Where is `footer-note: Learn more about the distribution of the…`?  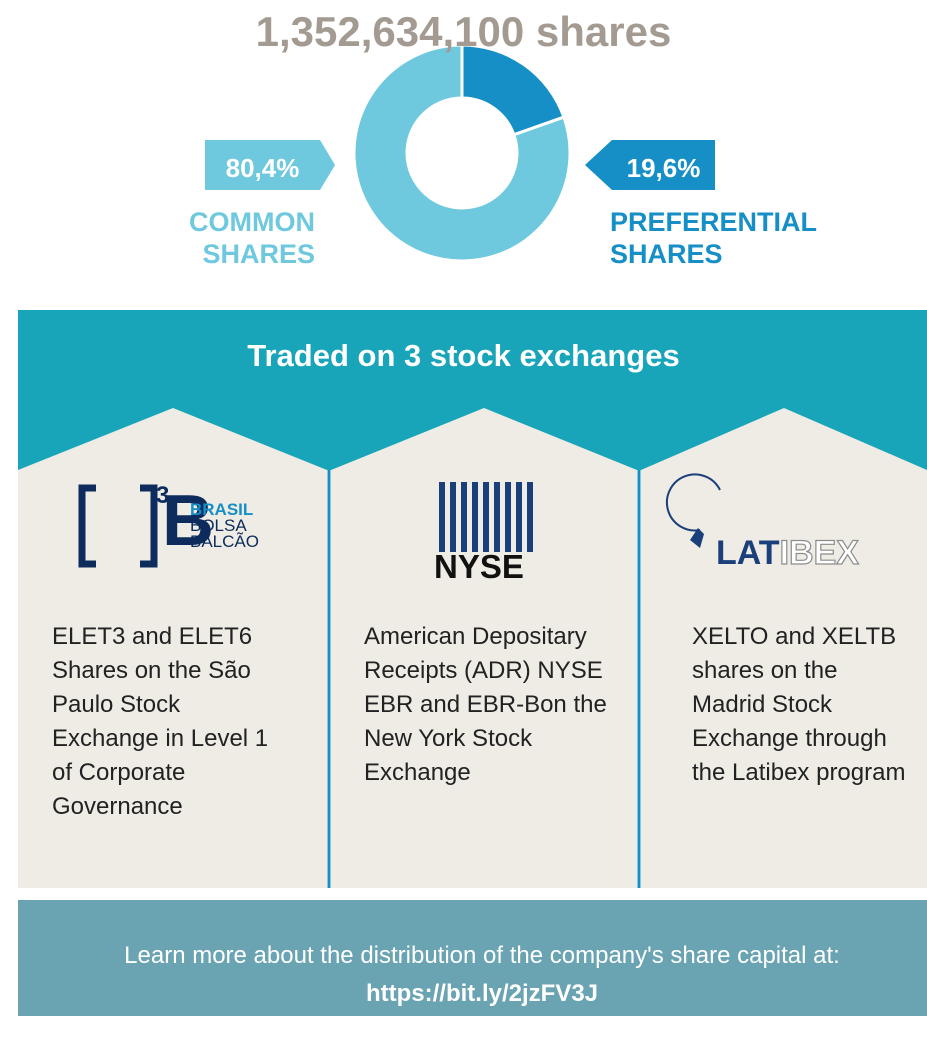 footer-note: Learn more about the distribution of the… is located at coordinates (482, 955).